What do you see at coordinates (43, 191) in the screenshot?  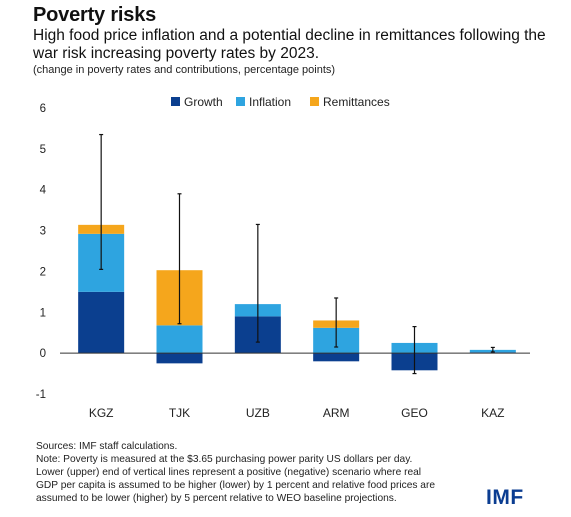 I see `y-tick-label: 4` at bounding box center [43, 191].